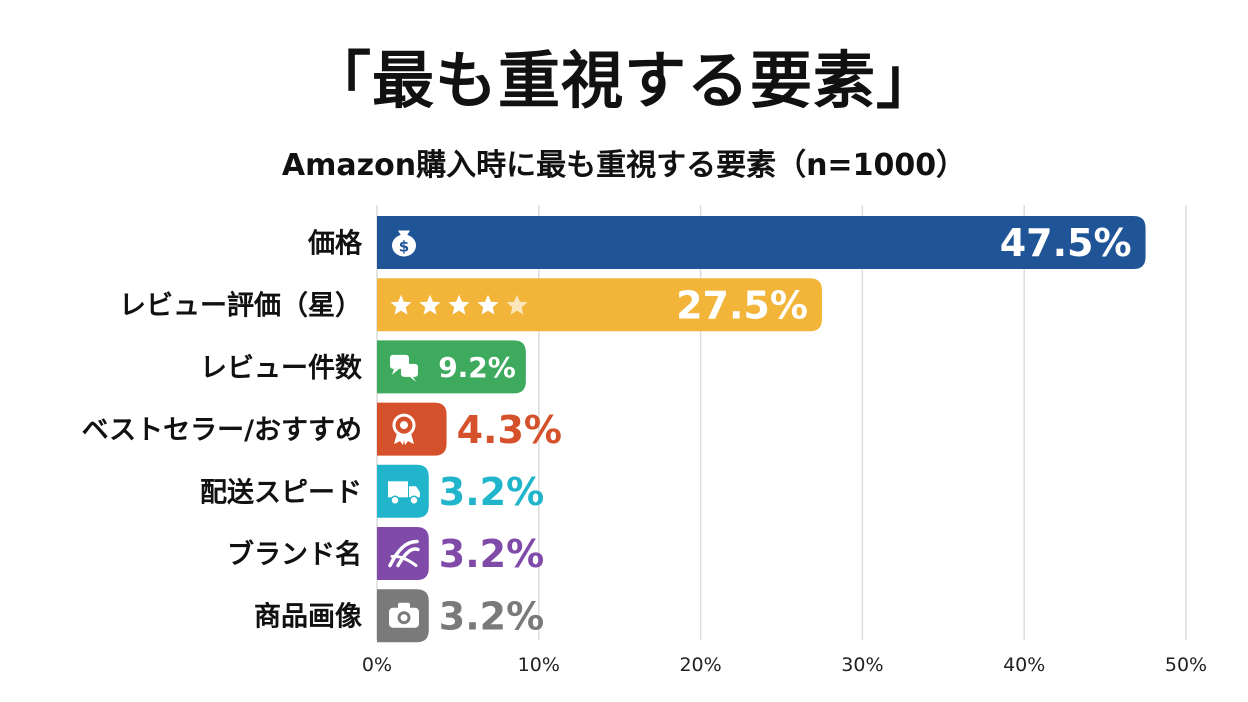  Describe the element at coordinates (335, 244) in the screenshot. I see `category-label: 価格` at that location.